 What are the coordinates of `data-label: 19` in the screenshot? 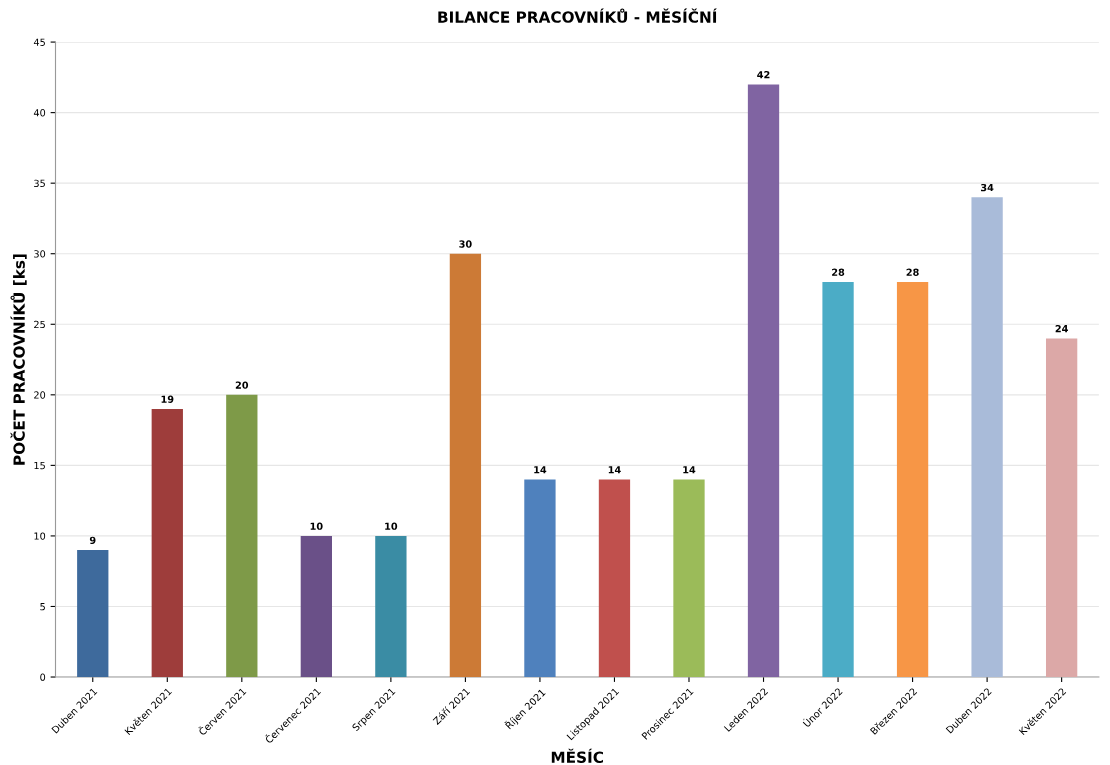 It's located at (167, 399).